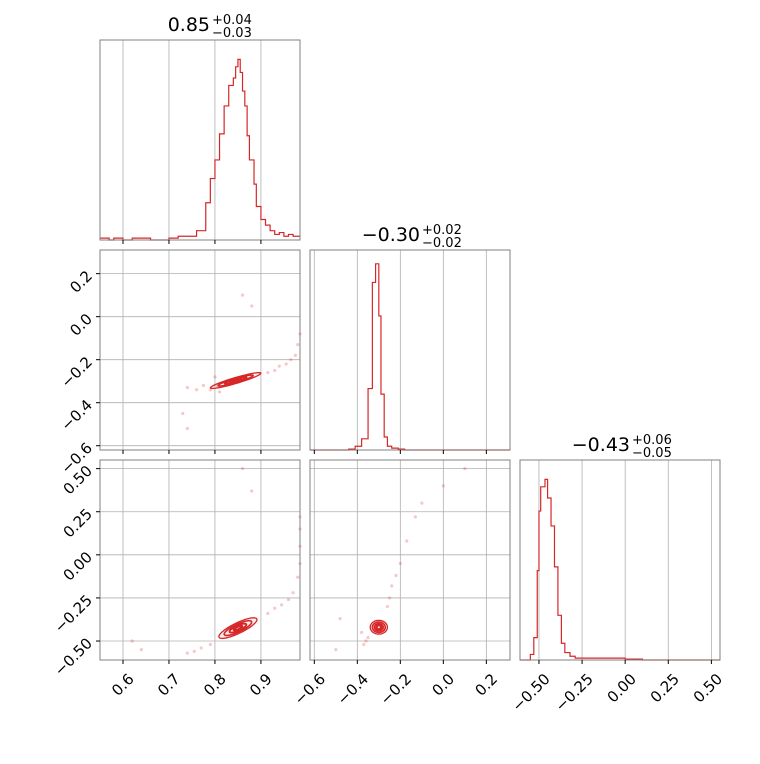  Describe the element at coordinates (708, 688) in the screenshot. I see `x-tick-label: 0.50` at that location.